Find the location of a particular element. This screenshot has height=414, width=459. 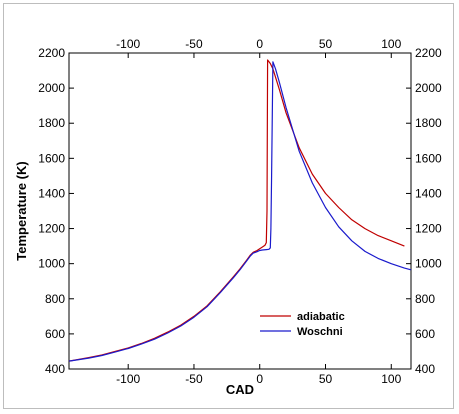

x-tick-label-bottom: -100 is located at coordinates (128, 379).